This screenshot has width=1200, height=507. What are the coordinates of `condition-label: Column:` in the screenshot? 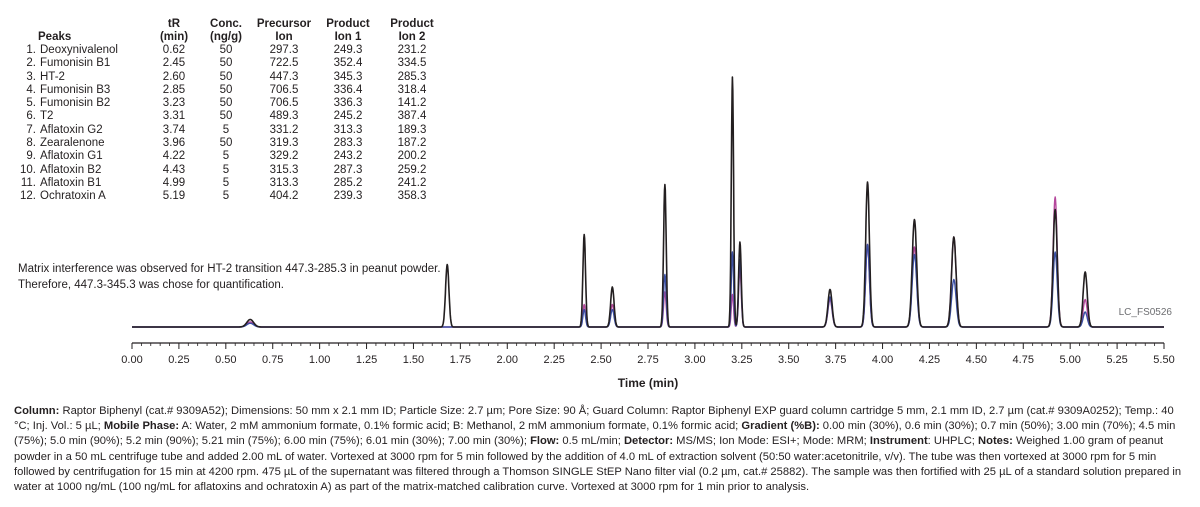 It's located at (37, 411).